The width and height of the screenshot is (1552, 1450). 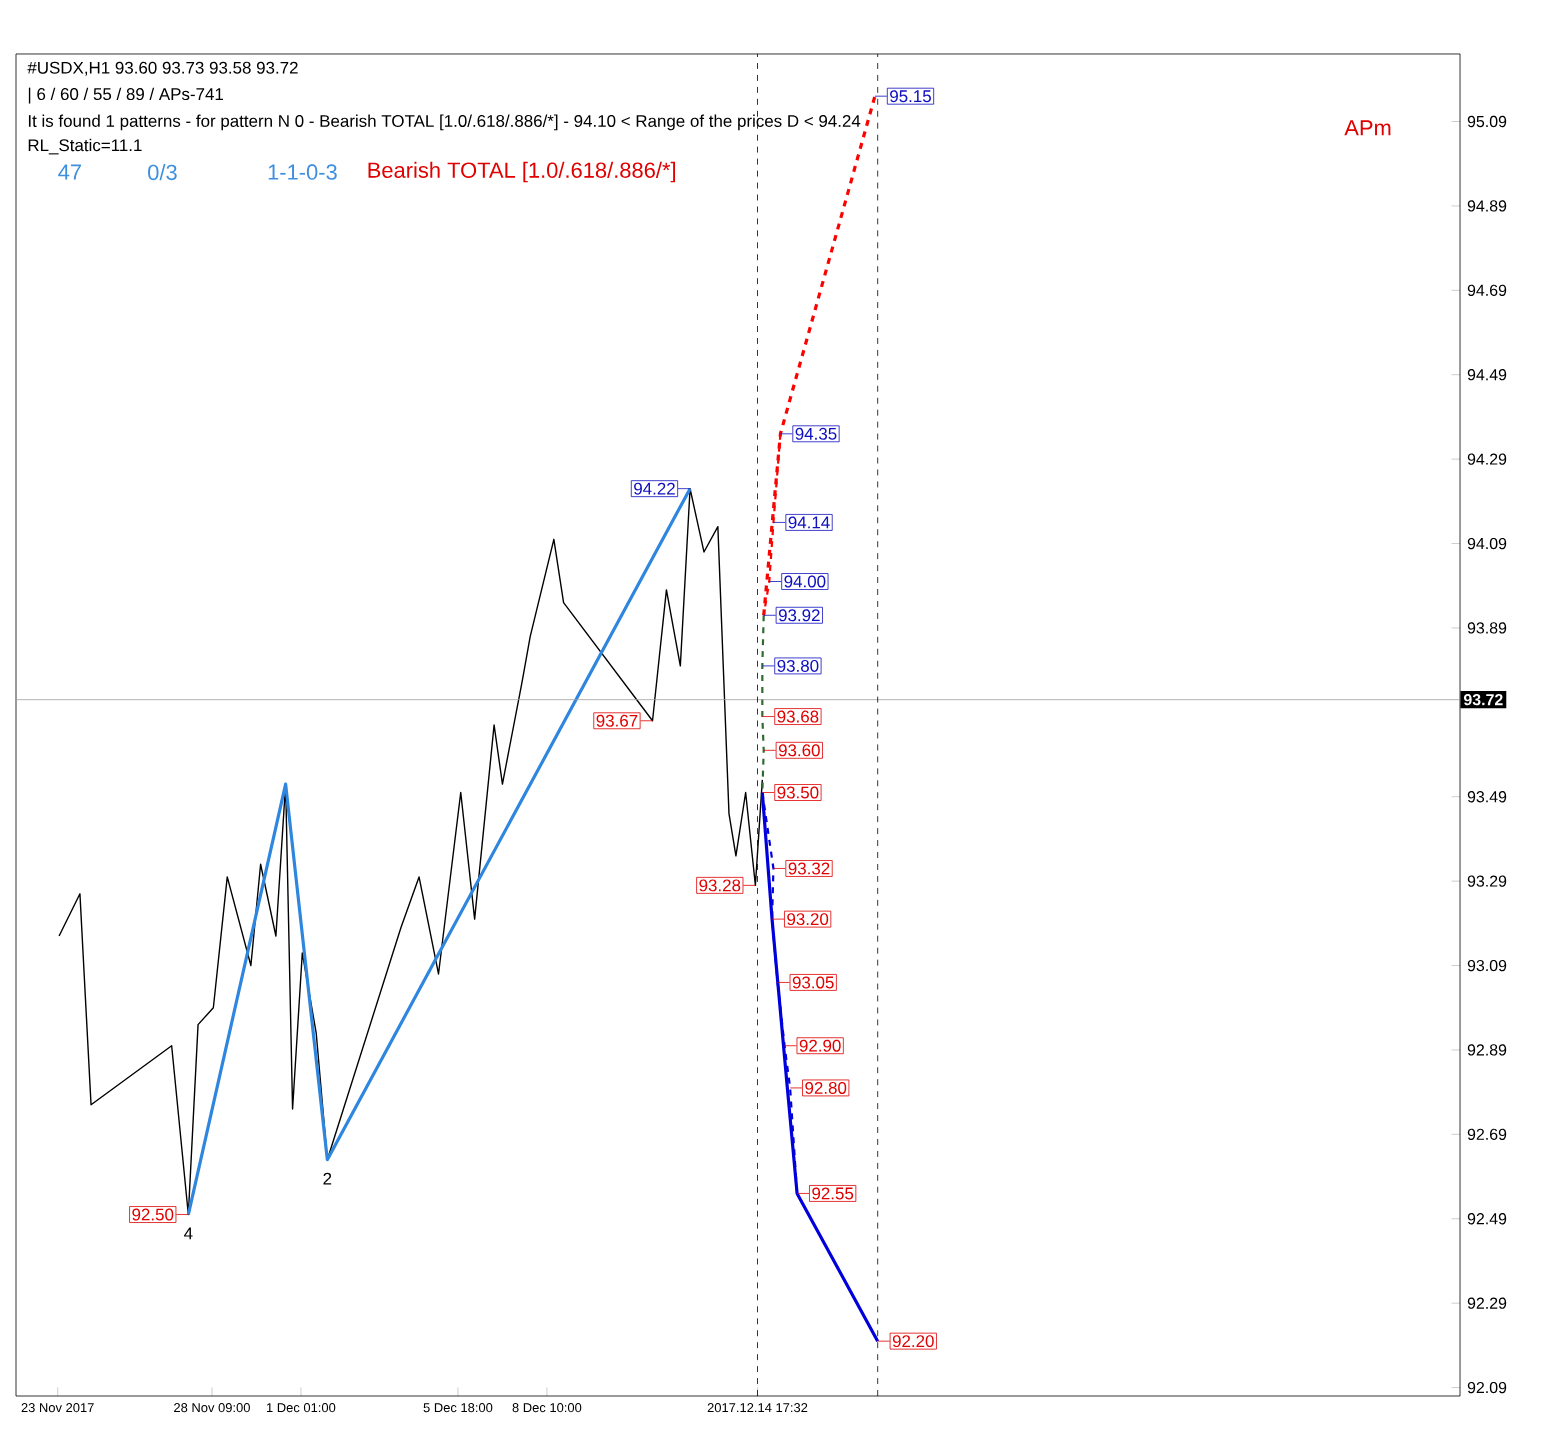 I want to click on annotation: Bearish TOTAL [1.0/.618/.886/*], so click(x=522, y=172).